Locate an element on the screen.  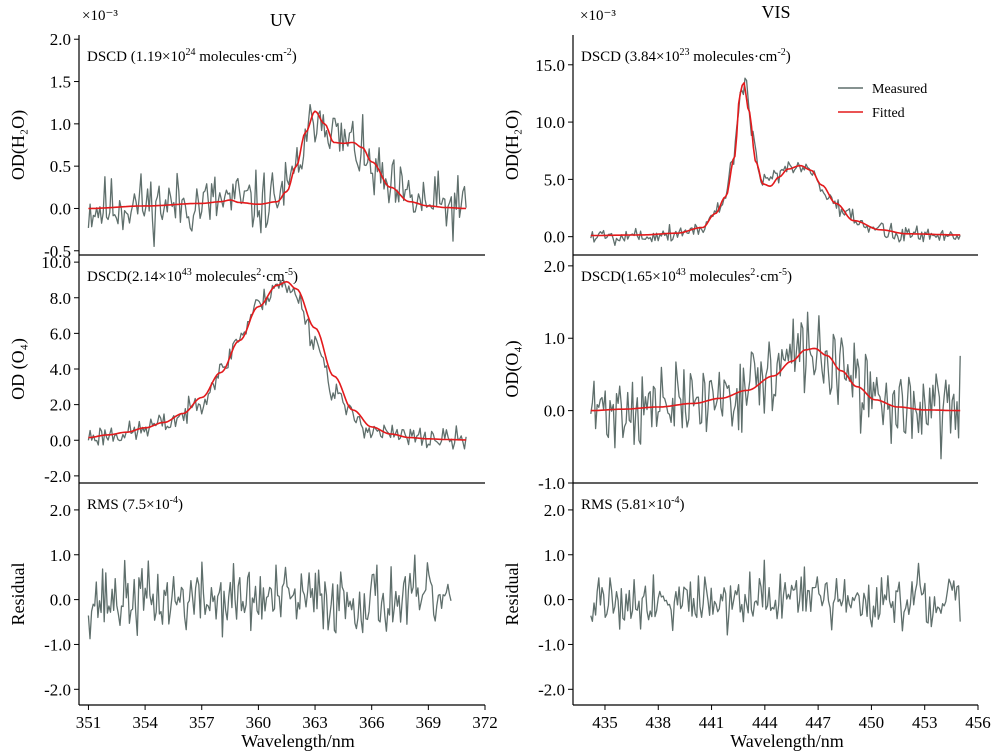
uv-res-xtick-label: 357 is located at coordinates (202, 722).